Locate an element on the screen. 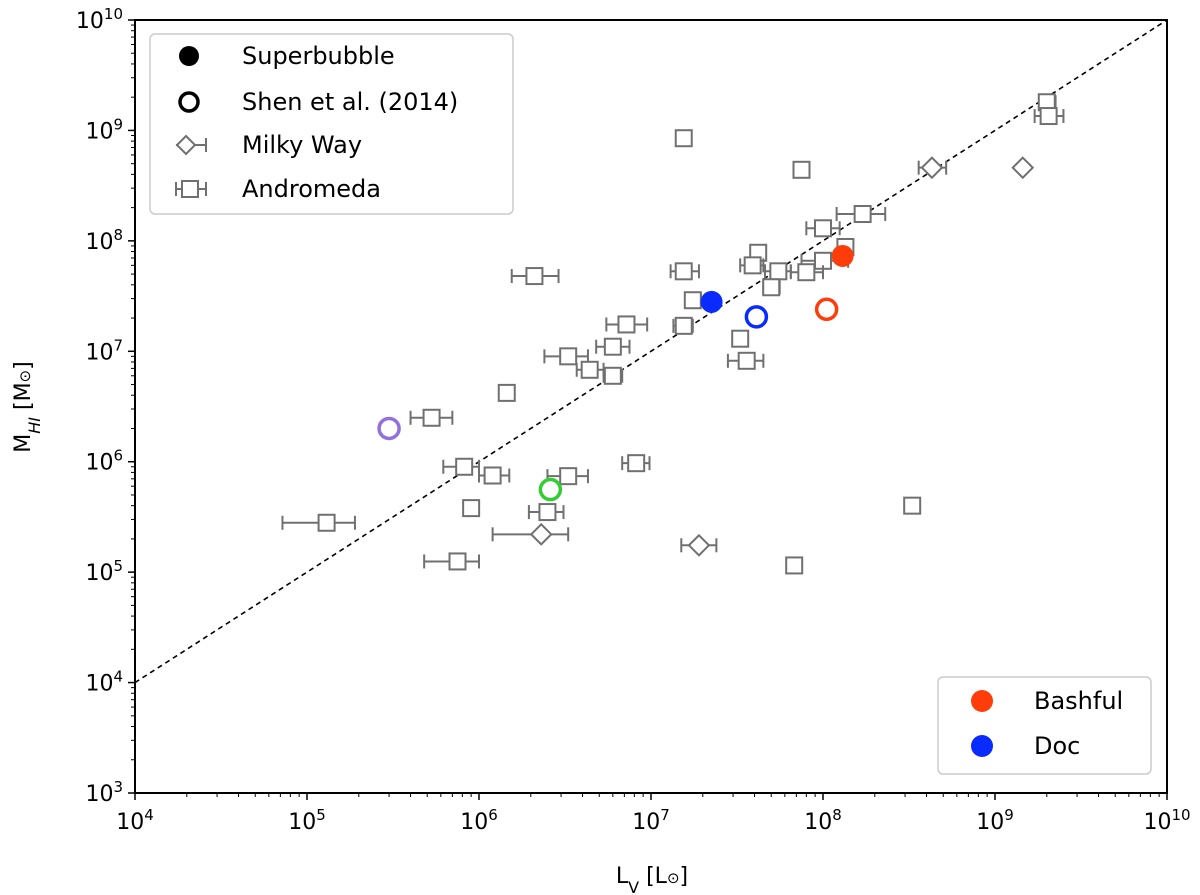 The width and height of the screenshot is (1200, 895). y-axis-label-unit-open: [M is located at coordinates (23, 399).